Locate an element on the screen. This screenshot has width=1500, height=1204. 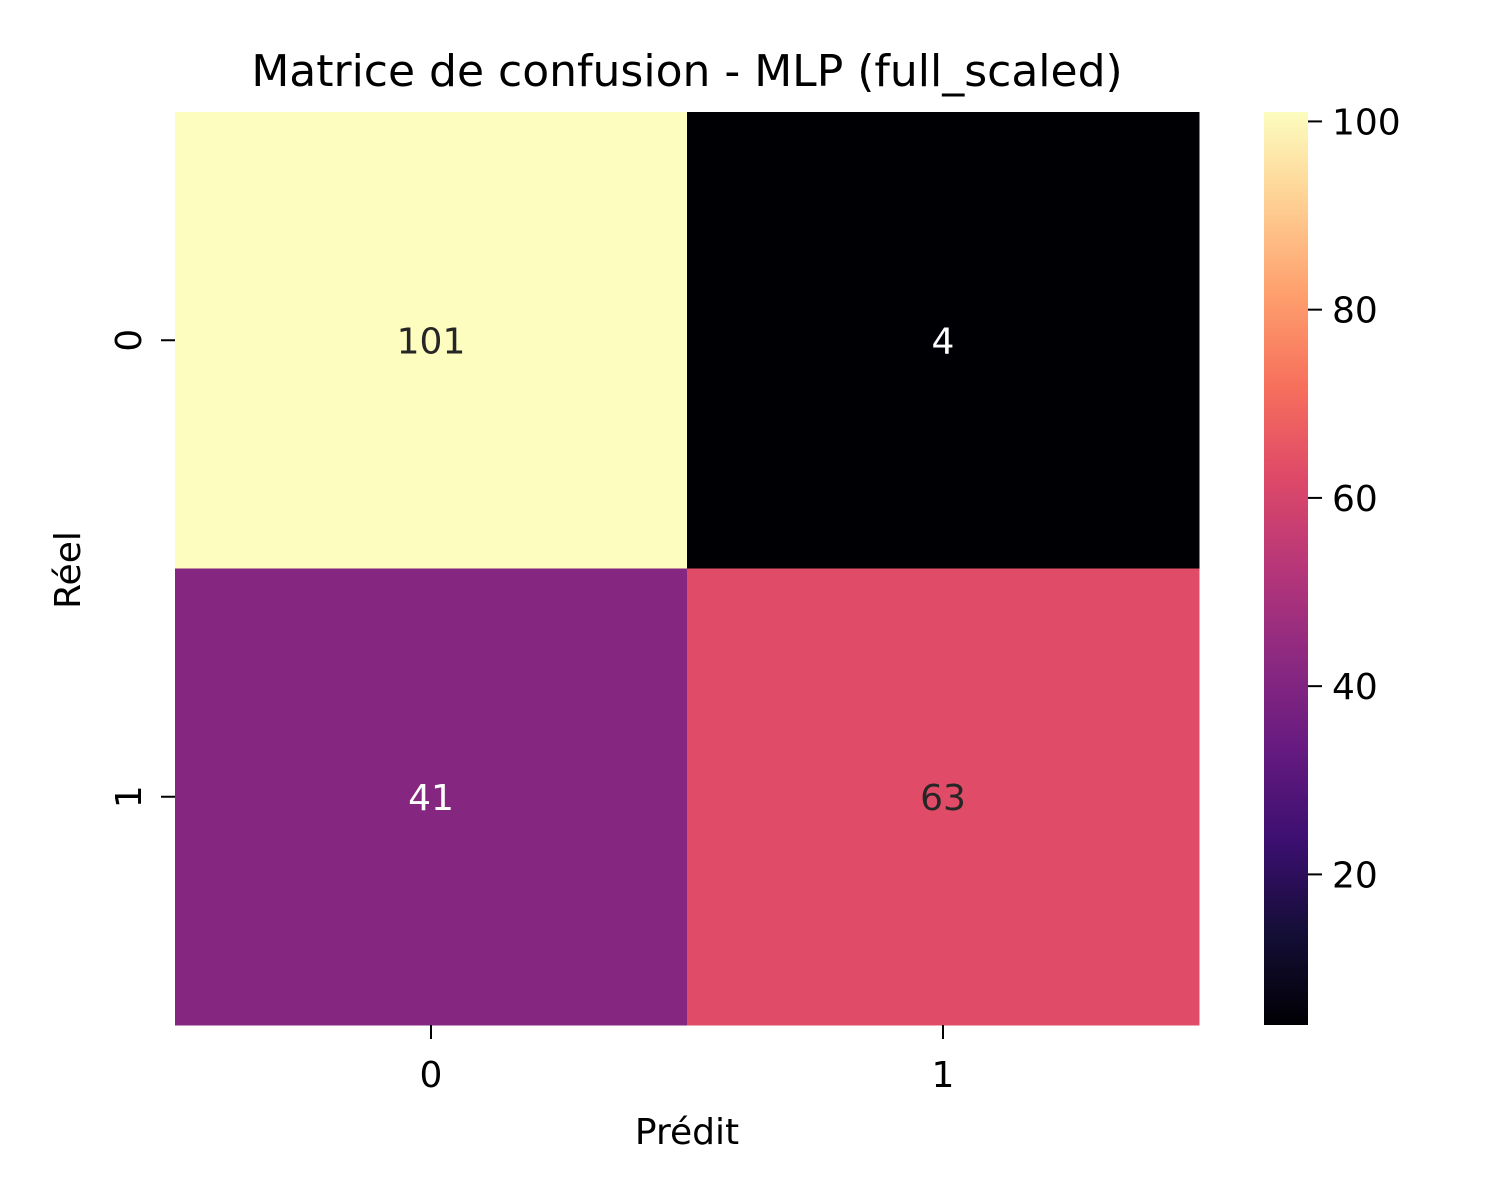
colorbar: 20 40 60 80 100 is located at coordinates (1332, 563).